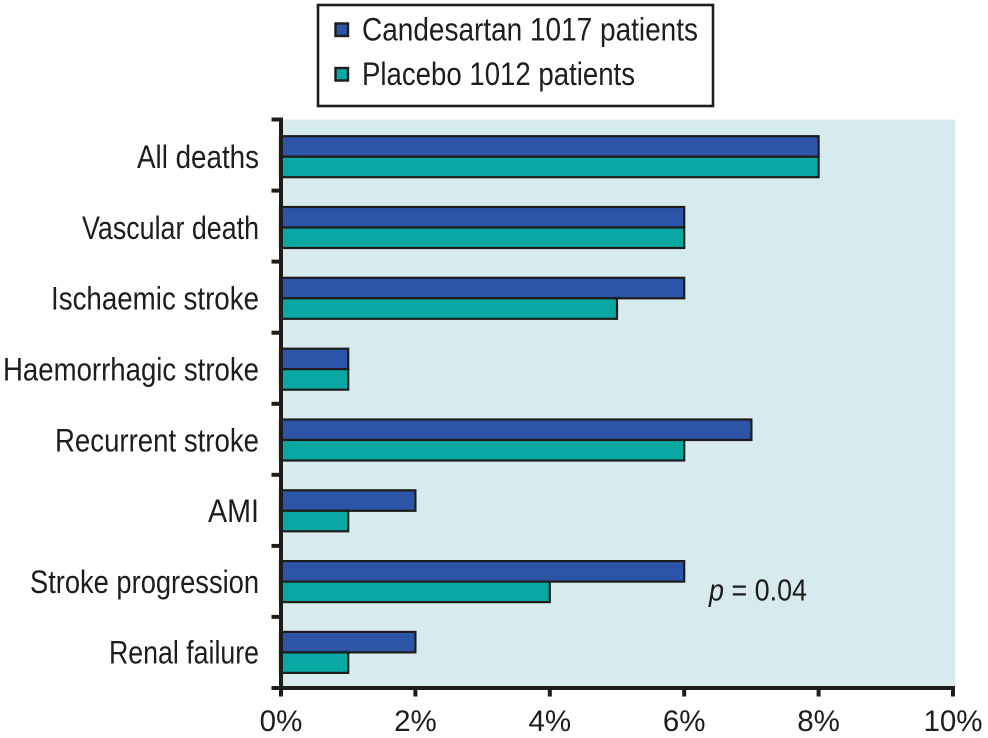 The width and height of the screenshot is (988, 738). Describe the element at coordinates (281, 721) in the screenshot. I see `svg-text: 0%` at that location.